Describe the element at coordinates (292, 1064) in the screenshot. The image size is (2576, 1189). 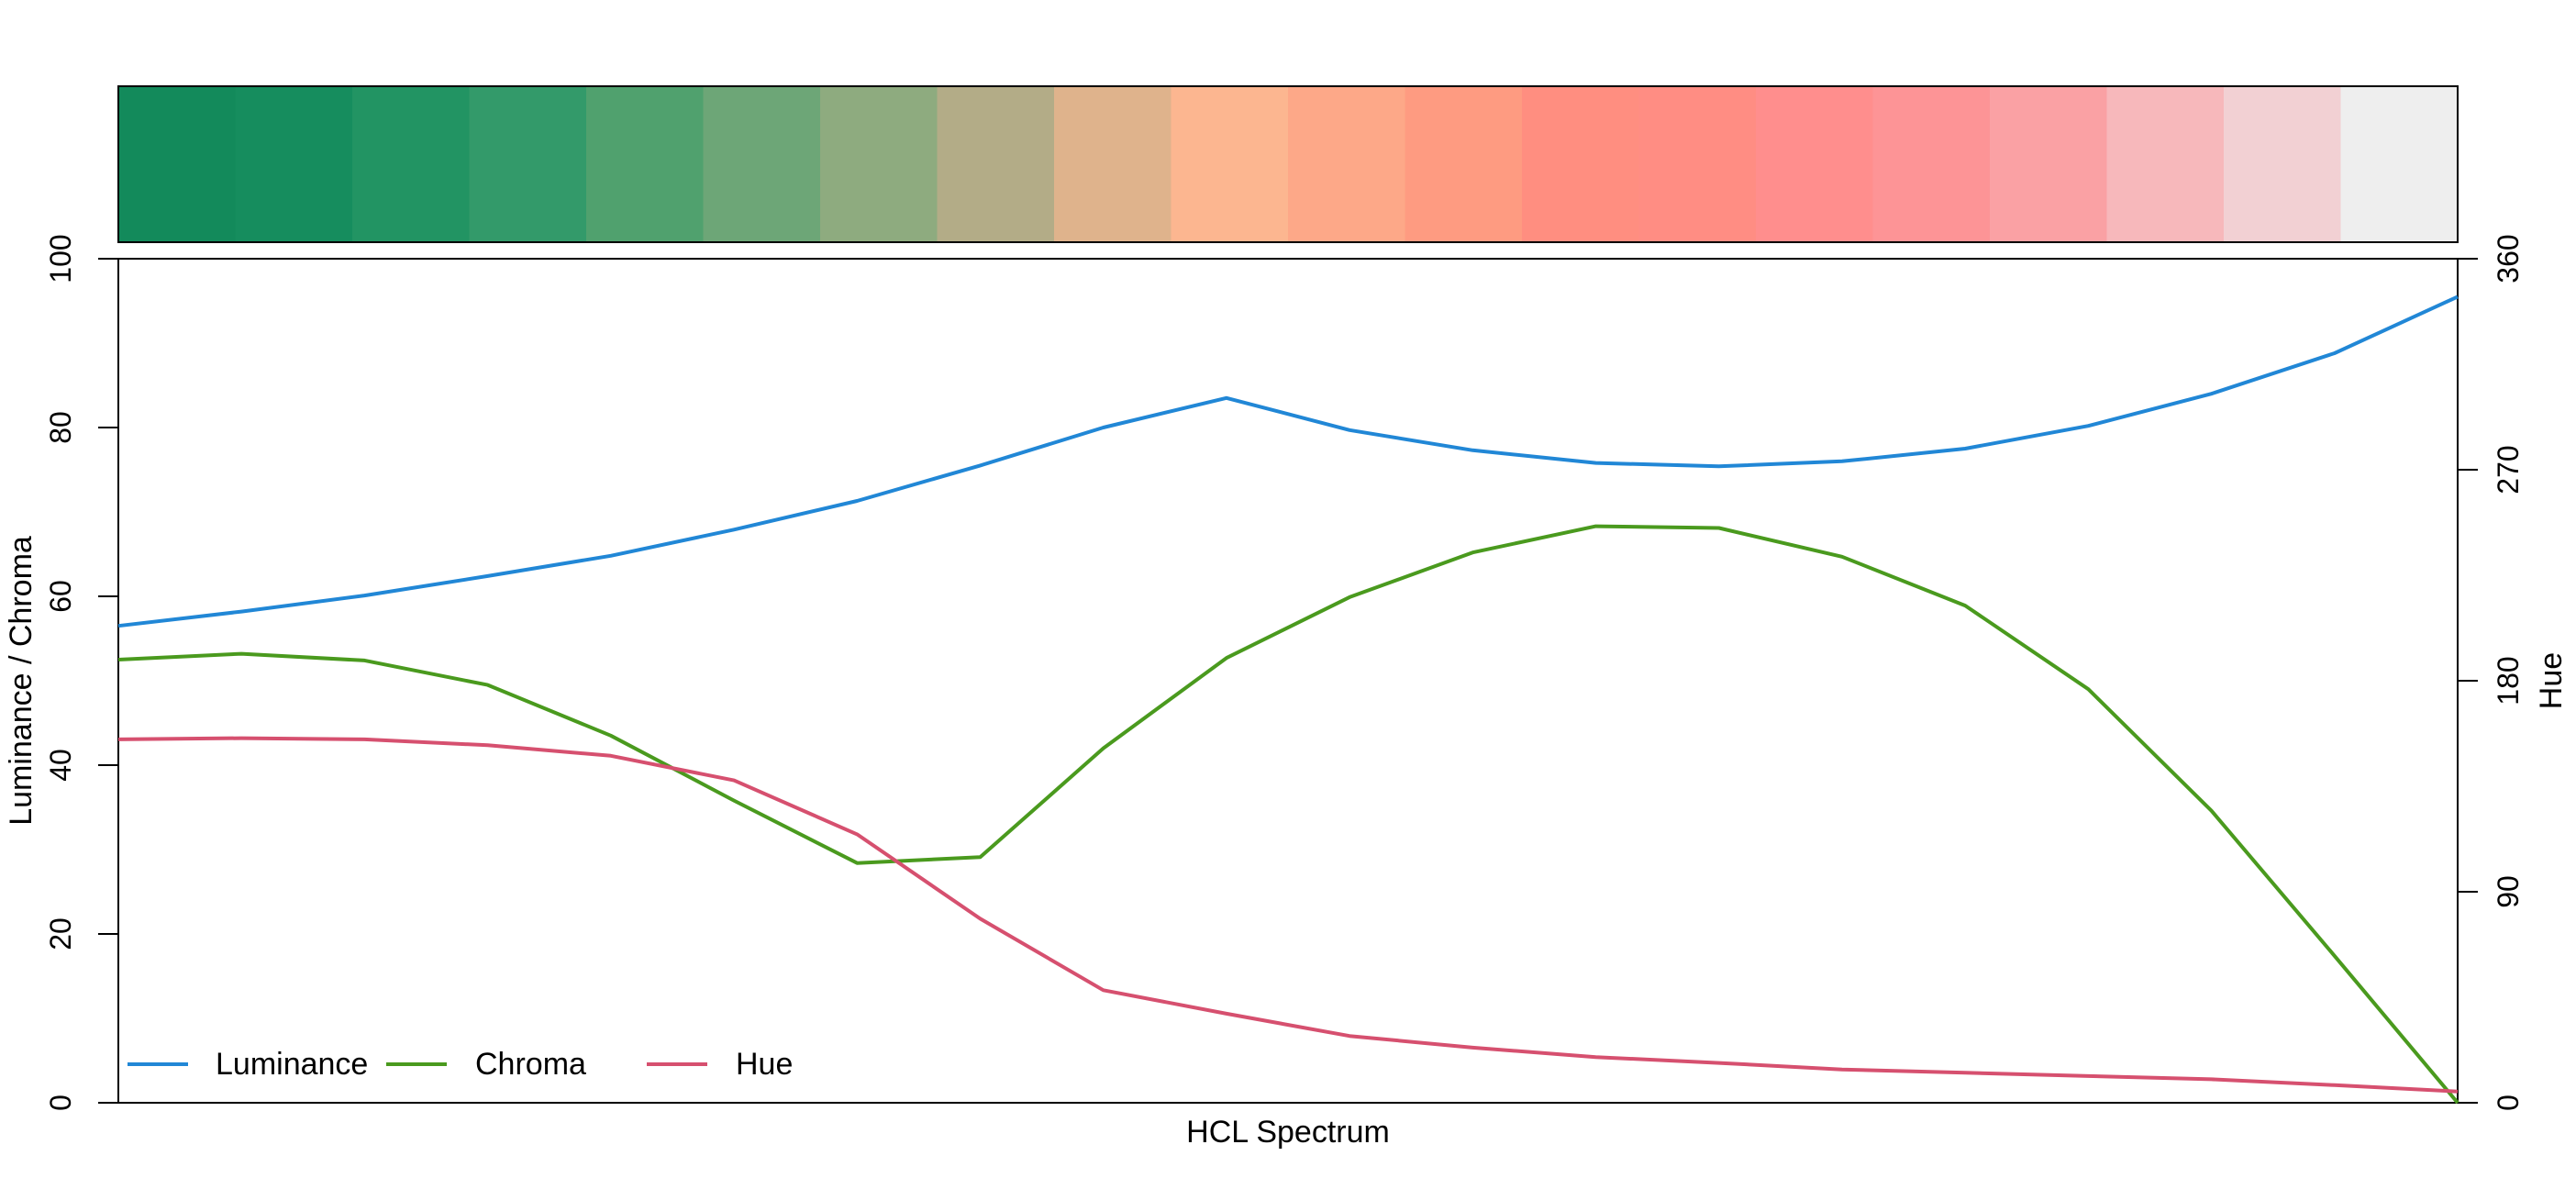
I see `legend-label-luminance: Luminance` at that location.